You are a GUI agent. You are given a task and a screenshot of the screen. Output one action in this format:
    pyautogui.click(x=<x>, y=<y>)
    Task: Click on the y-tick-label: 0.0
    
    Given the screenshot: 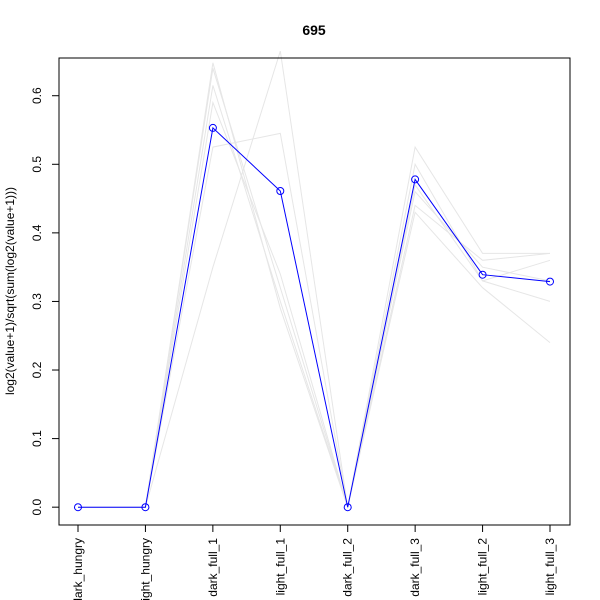 What is the action you would take?
    pyautogui.click(x=37, y=507)
    